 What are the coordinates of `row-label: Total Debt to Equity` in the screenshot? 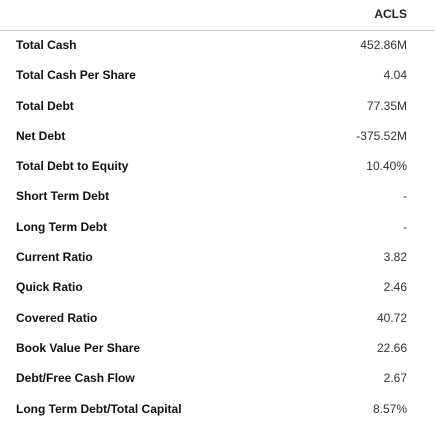 It's located at (72, 166).